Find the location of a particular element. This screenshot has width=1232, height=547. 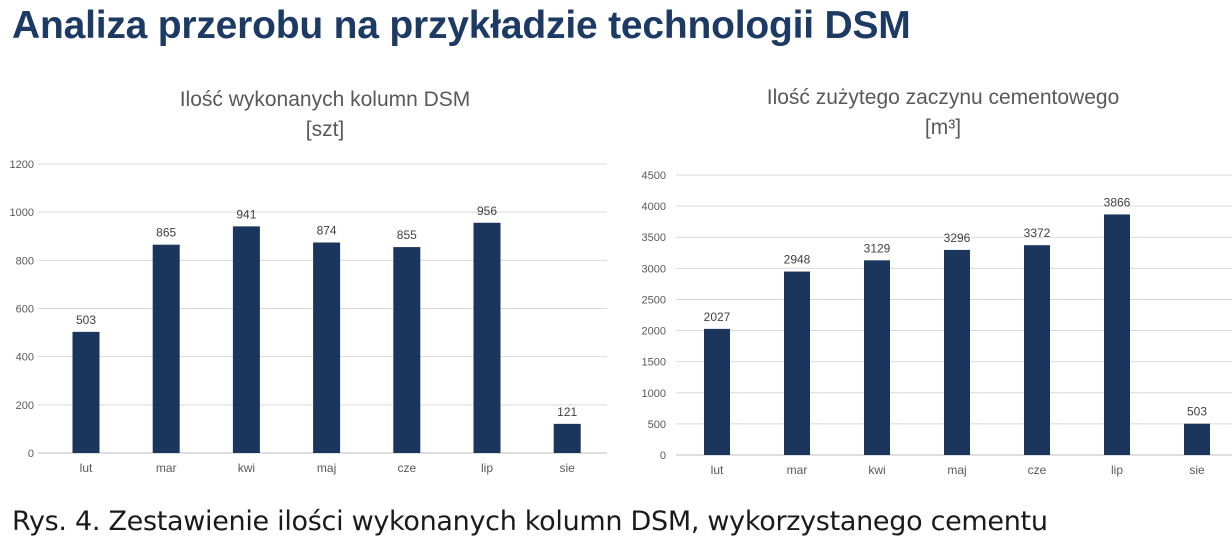

y-tick-label: 4000 is located at coordinates (654, 207).